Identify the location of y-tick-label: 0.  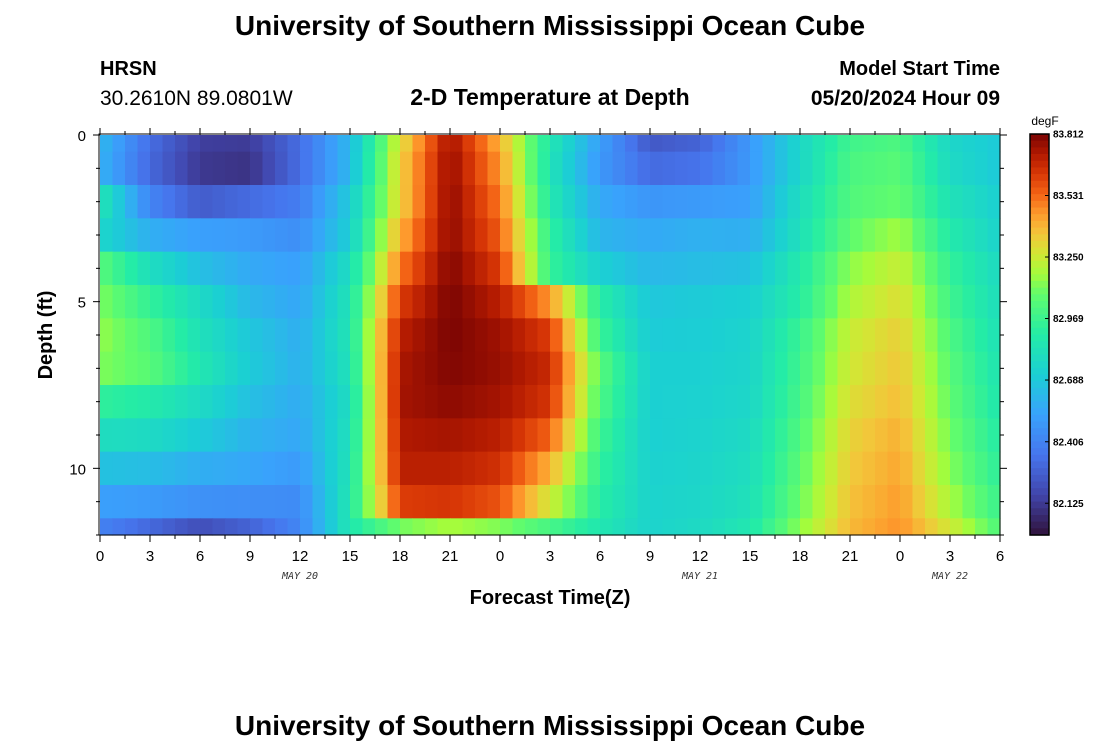
(82, 136).